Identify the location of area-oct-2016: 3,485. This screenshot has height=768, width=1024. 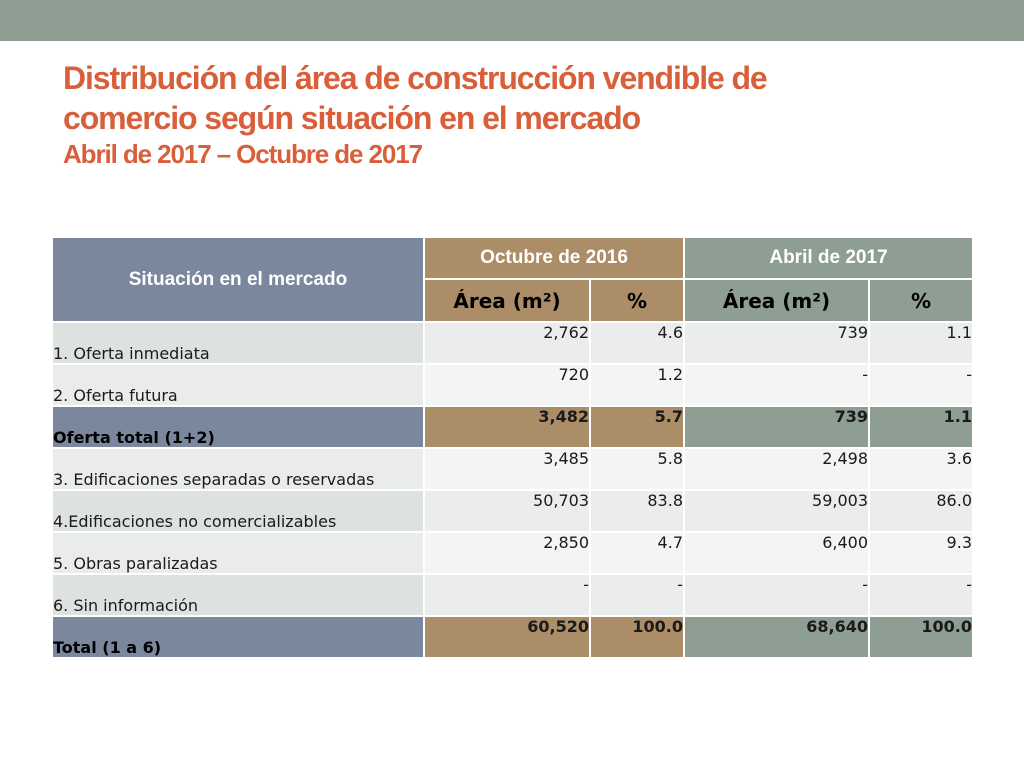
(507, 469).